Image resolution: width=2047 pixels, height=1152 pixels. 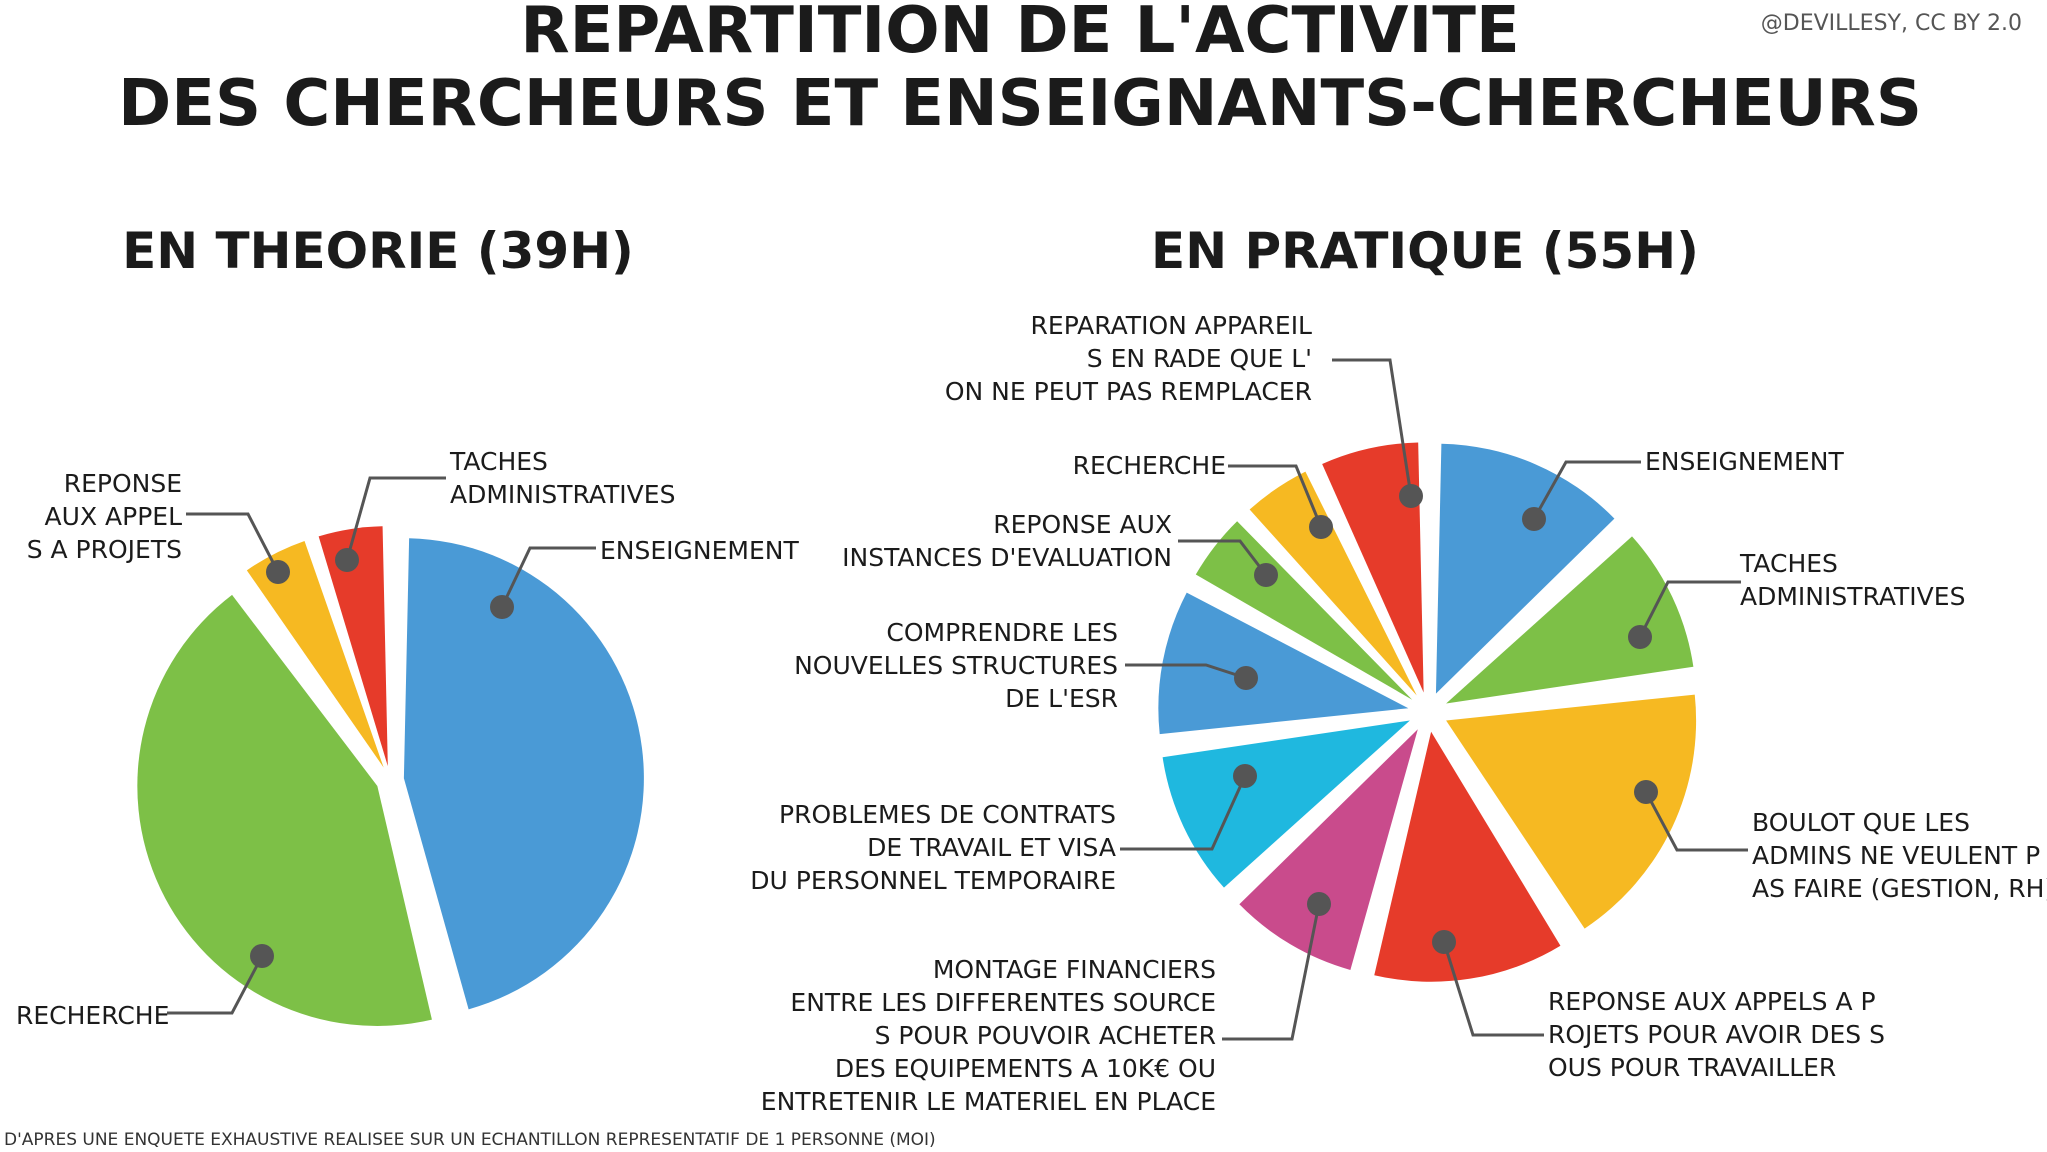 I want to click on chart-title-practice: EN PRATIQUE (55H), so click(x=1425, y=251).